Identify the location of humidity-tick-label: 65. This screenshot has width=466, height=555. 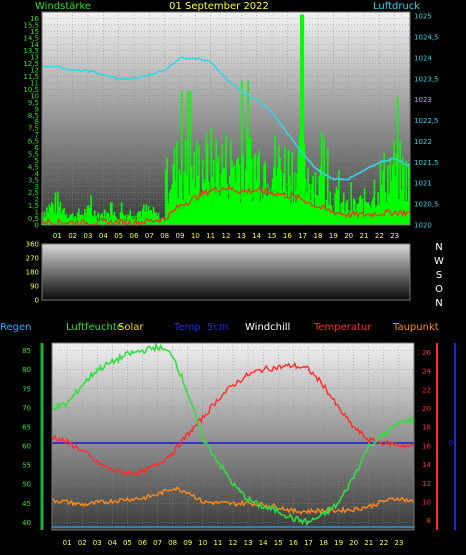
(26, 427).